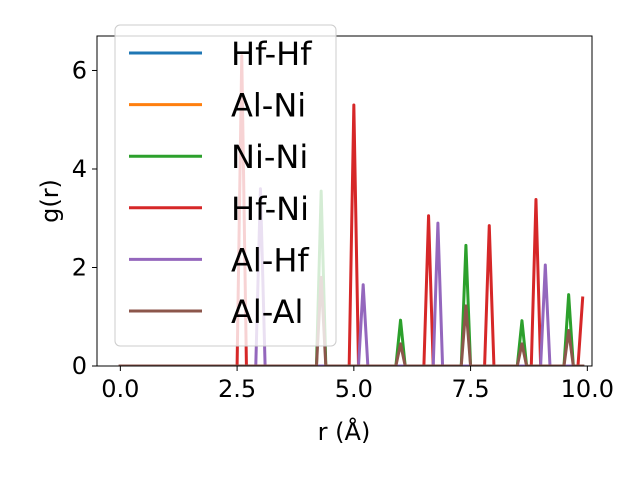 This screenshot has height=480, width=640. What do you see at coordinates (50, 201) in the screenshot?
I see `y-axis-label: g(r)` at bounding box center [50, 201].